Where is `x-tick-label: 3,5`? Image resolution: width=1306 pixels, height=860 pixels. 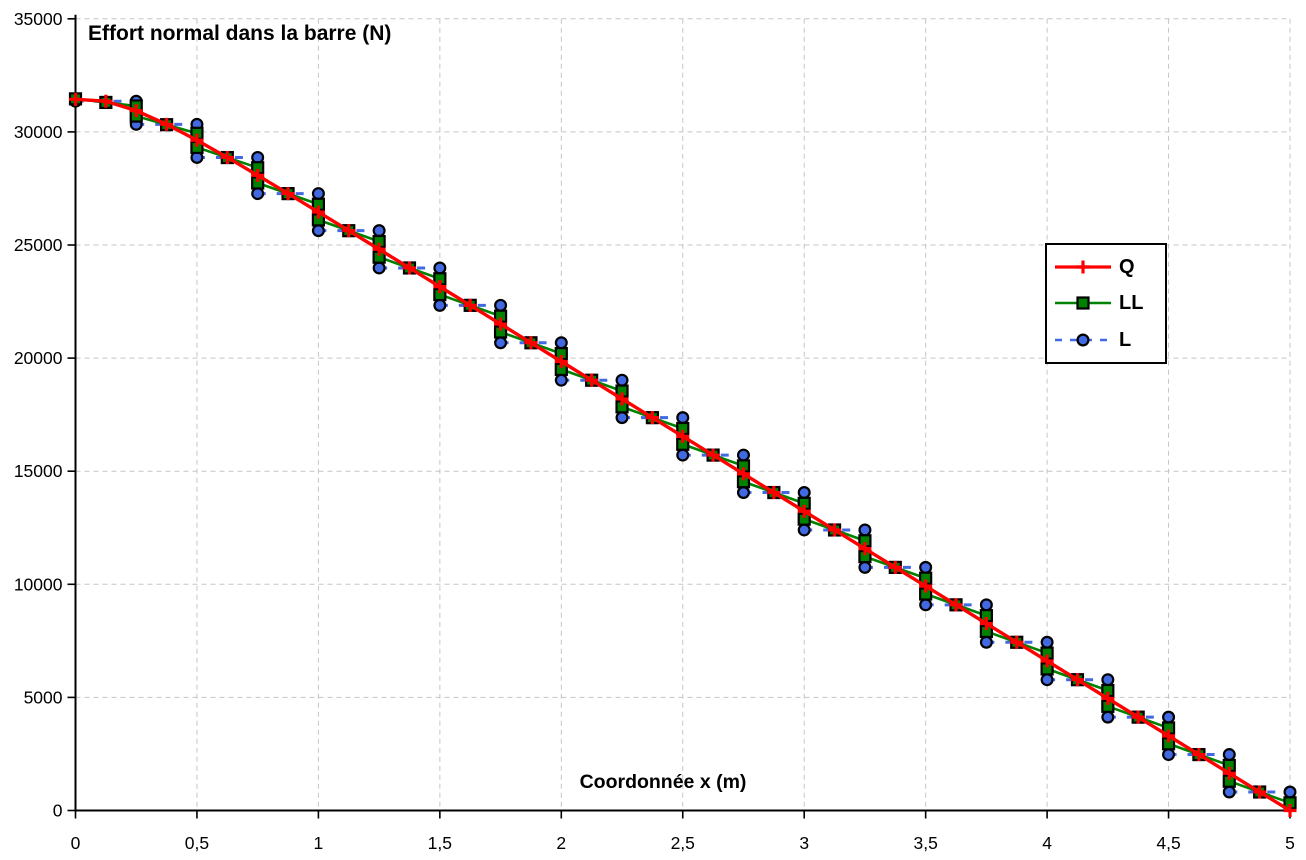 x-tick-label: 3,5 is located at coordinates (925, 843).